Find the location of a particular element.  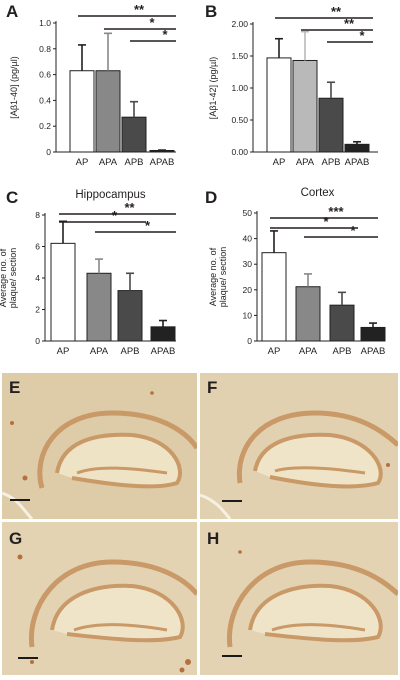

y-tick-label-a: 0.6 is located at coordinates (45, 75).